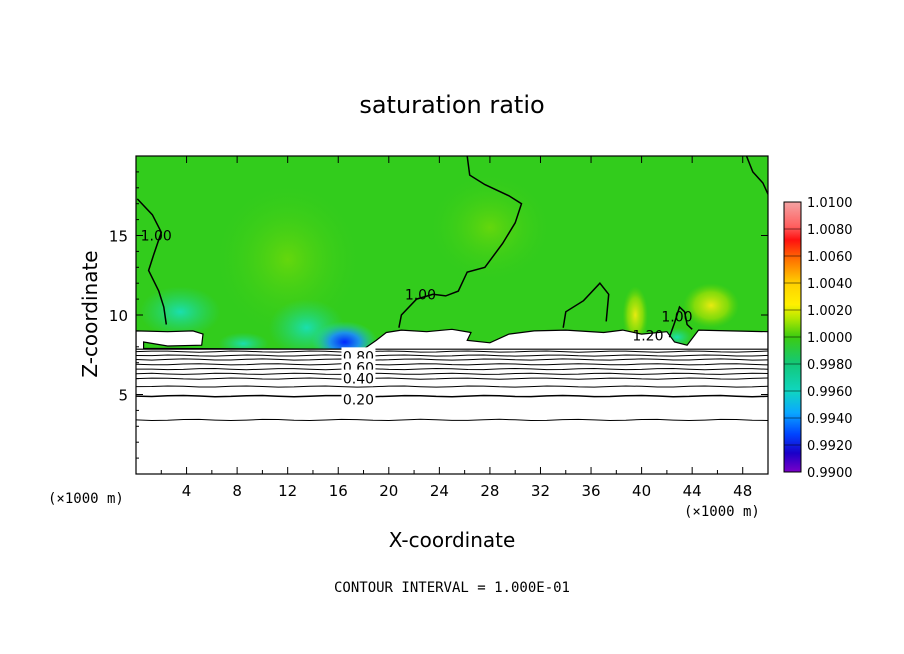 The width and height of the screenshot is (904, 654). Describe the element at coordinates (123, 396) in the screenshot. I see `y-tick-label: 5` at that location.